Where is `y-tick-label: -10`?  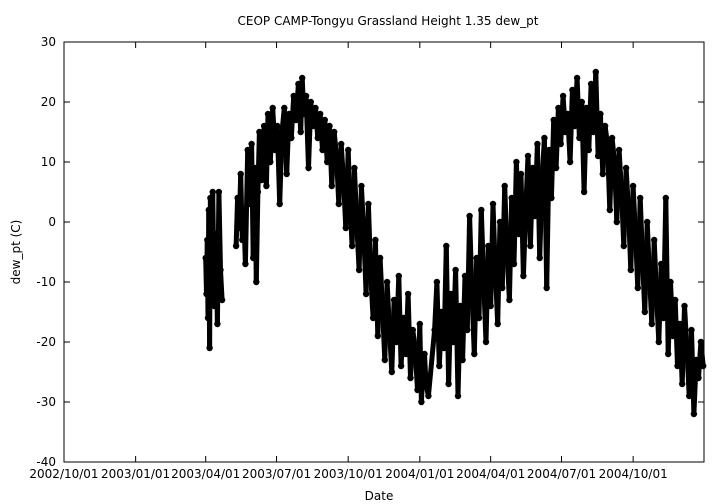
y-tick-label: -10 is located at coordinates (46, 282).